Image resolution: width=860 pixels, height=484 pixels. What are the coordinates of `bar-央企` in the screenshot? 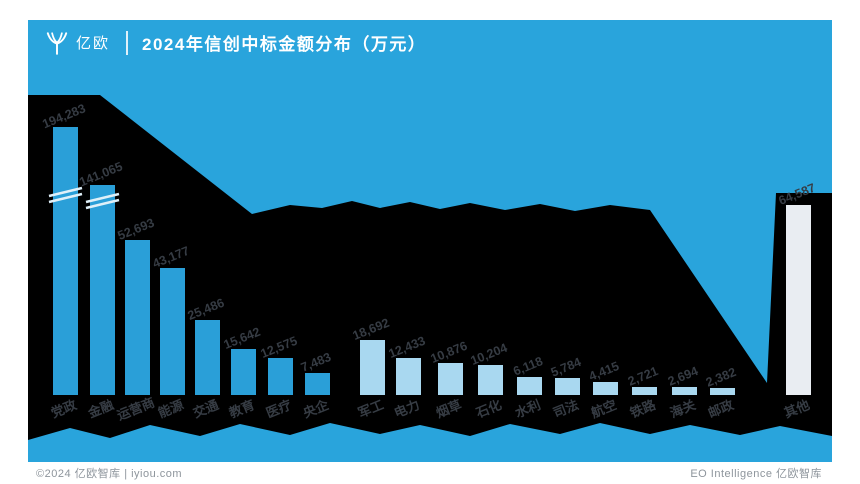 It's located at (317, 384).